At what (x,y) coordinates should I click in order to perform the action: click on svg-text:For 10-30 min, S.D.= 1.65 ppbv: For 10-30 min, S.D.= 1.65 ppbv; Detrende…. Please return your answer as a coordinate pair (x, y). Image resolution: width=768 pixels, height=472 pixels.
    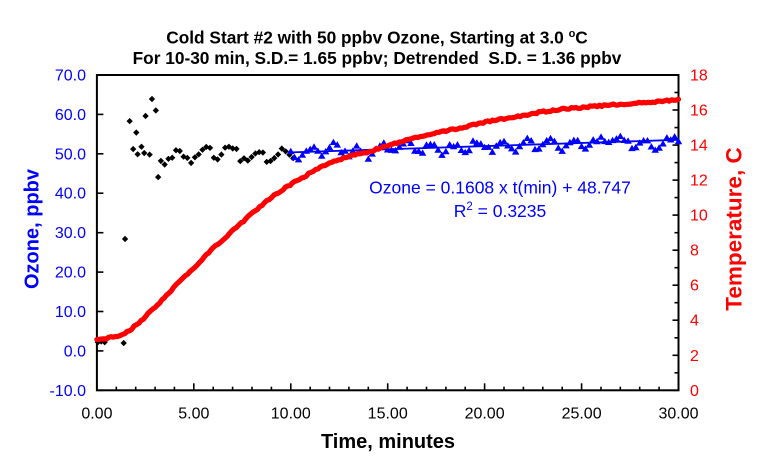
    Looking at the image, I should click on (377, 58).